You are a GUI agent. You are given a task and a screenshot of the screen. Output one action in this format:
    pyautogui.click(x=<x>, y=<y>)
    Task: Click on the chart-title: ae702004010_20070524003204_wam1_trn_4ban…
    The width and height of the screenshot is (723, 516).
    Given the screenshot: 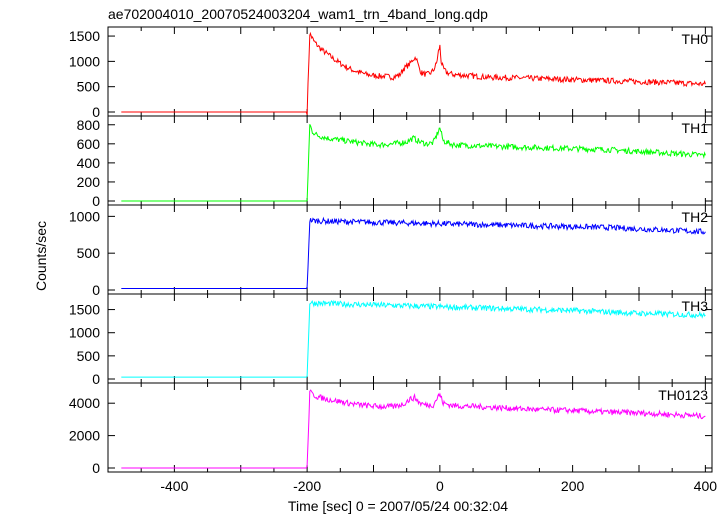 What is the action you would take?
    pyautogui.click(x=298, y=14)
    